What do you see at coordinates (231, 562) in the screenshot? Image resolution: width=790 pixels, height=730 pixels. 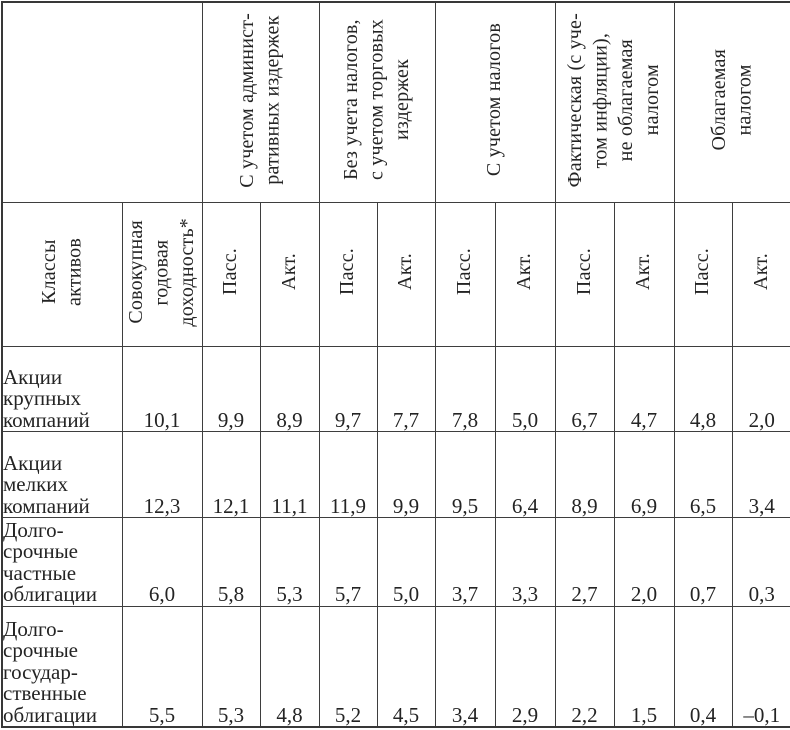 I see `data-cell: 5,8` at bounding box center [231, 562].